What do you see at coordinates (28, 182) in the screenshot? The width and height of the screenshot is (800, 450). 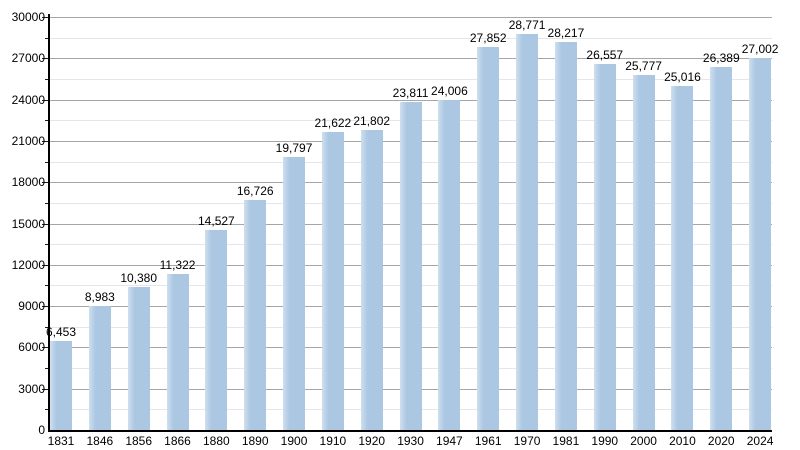 I see `y-tick-label: 18000` at bounding box center [28, 182].